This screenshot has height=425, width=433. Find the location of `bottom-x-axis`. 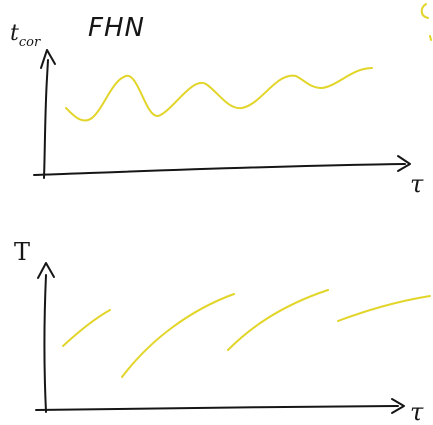

bottom-x-axis is located at coordinates (217, 408).